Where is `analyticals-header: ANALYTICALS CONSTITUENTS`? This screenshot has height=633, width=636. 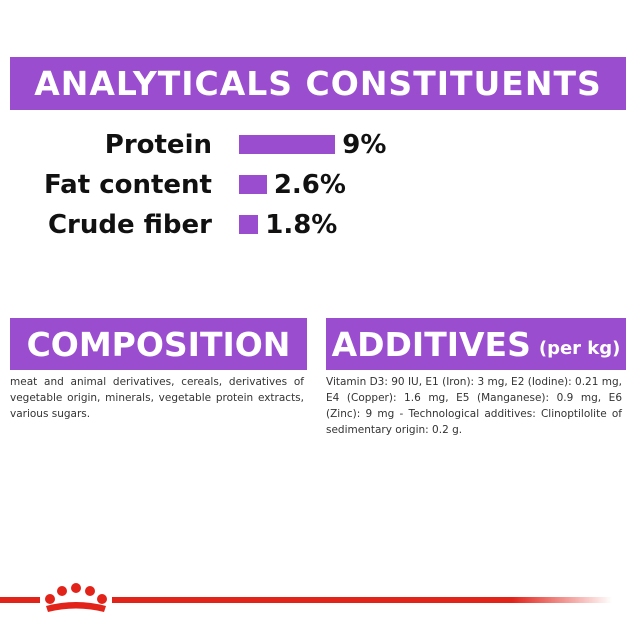 analyticals-header: ANALYTICALS CONSTITUENTS is located at coordinates (318, 83).